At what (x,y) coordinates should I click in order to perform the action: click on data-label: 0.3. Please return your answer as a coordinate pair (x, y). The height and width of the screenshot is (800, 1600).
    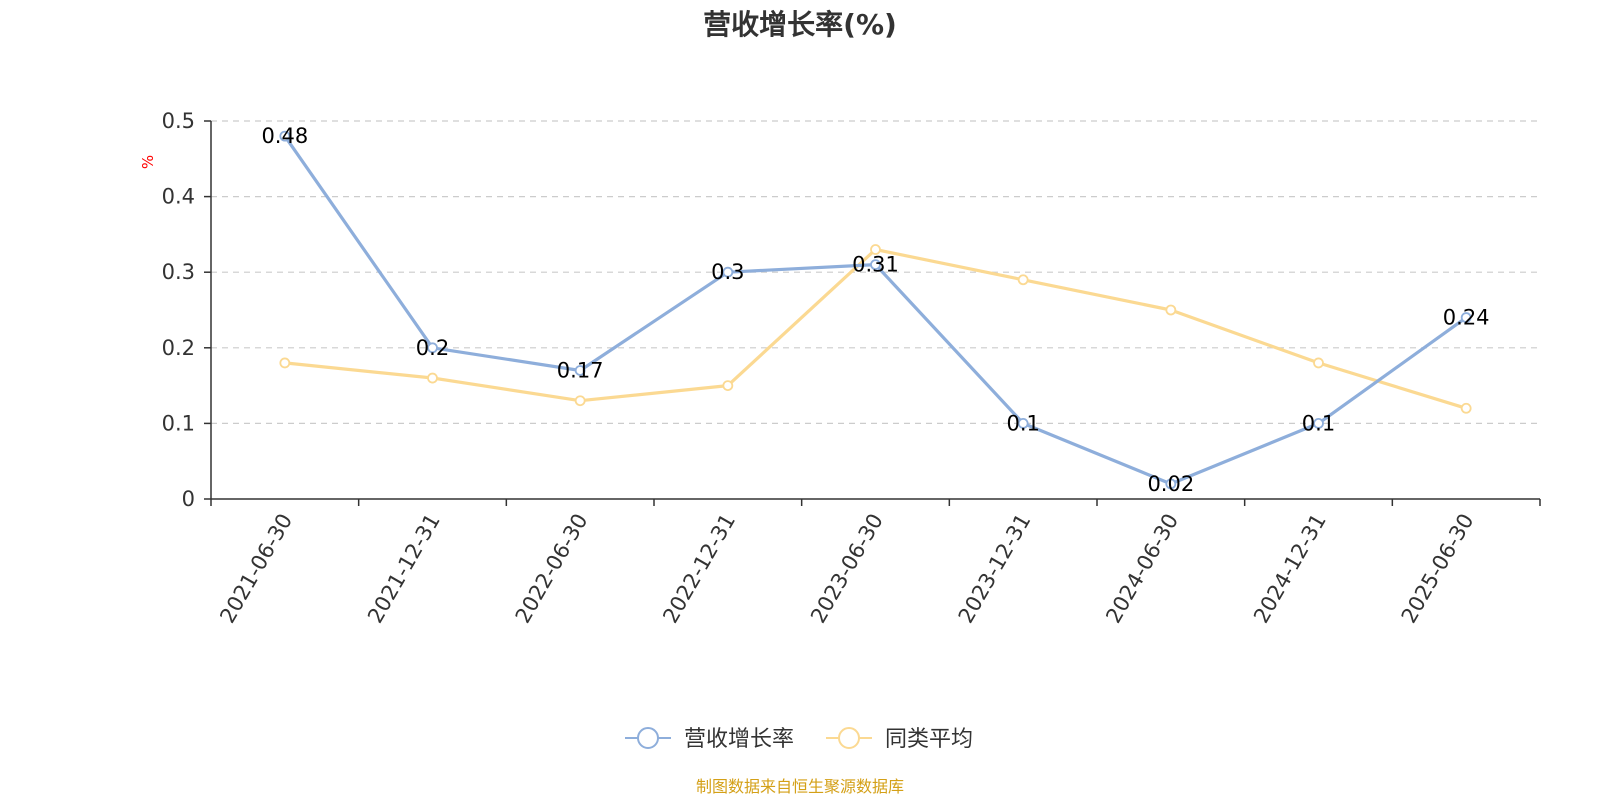
    Looking at the image, I should click on (727, 272).